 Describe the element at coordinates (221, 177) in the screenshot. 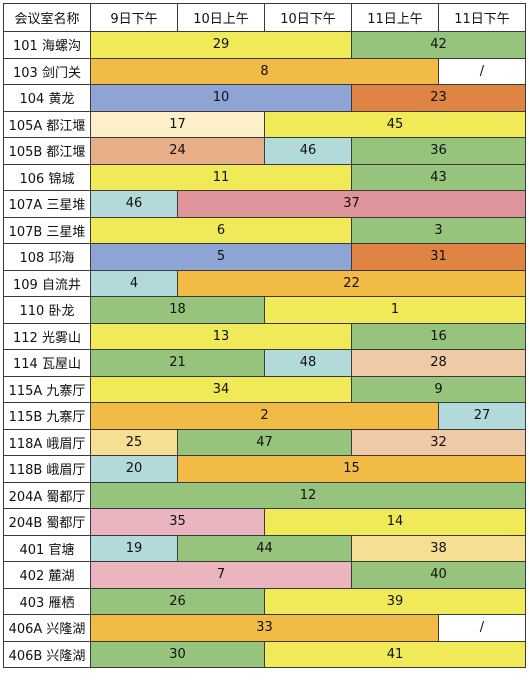

I see `booking-segment-cell: 11` at that location.